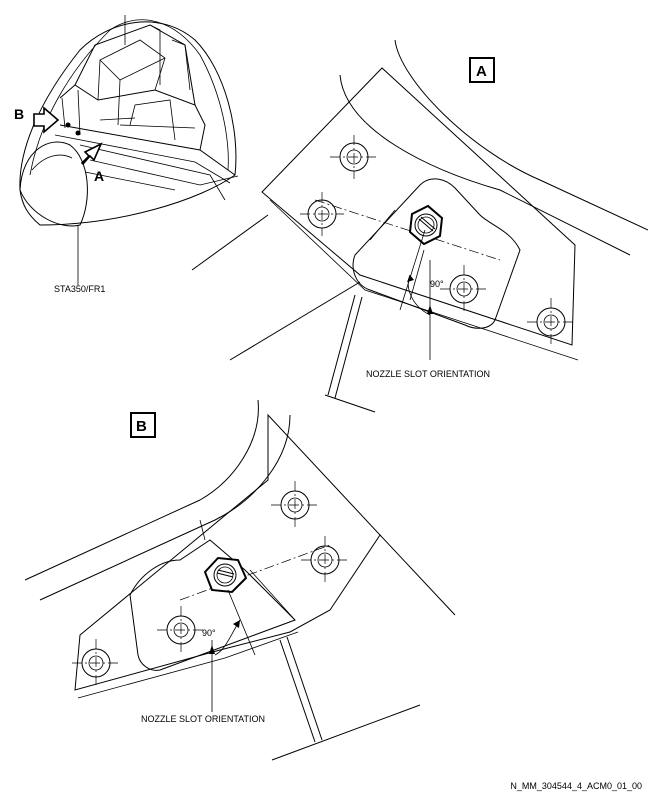 This screenshot has height=792, width=648. What do you see at coordinates (209, 633) in the screenshot?
I see `view-b-angle: 90°` at bounding box center [209, 633].